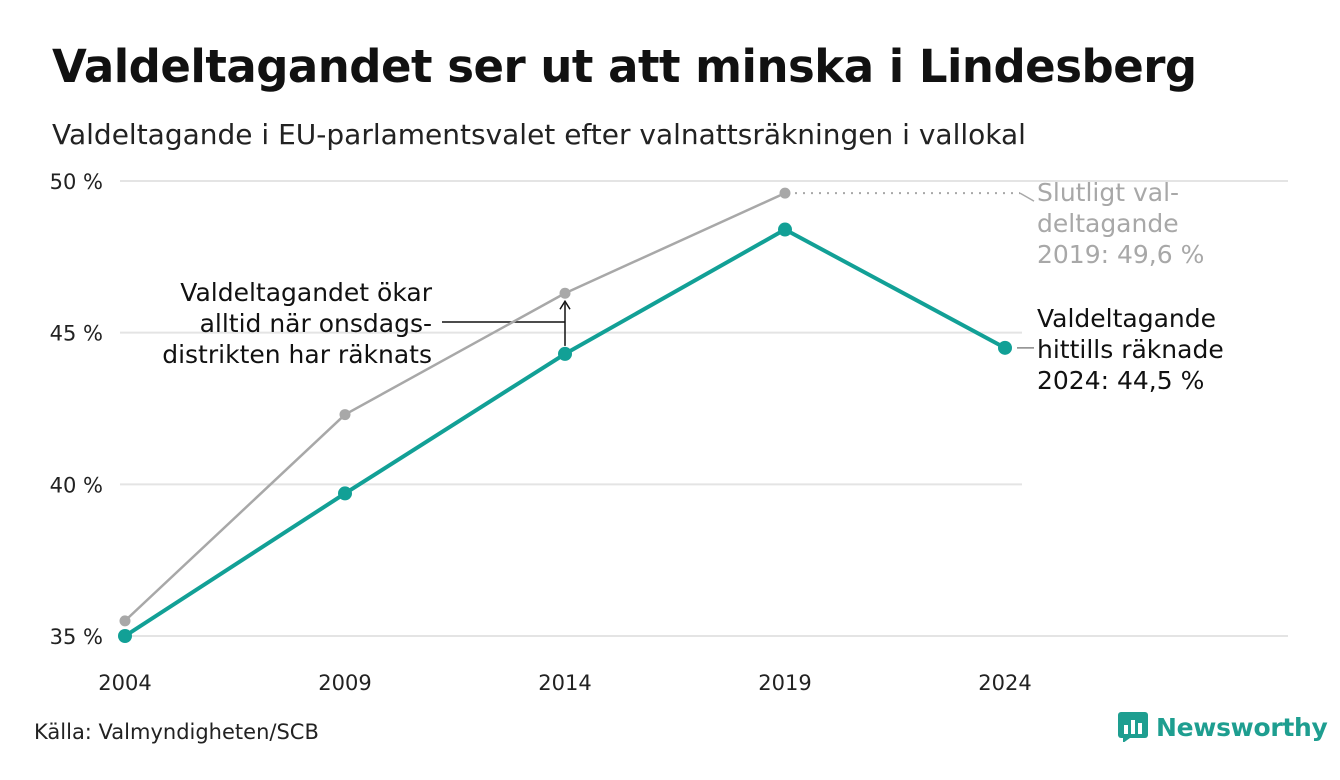  Describe the element at coordinates (76, 334) in the screenshot. I see `y-tick-label: 45 %` at that location.